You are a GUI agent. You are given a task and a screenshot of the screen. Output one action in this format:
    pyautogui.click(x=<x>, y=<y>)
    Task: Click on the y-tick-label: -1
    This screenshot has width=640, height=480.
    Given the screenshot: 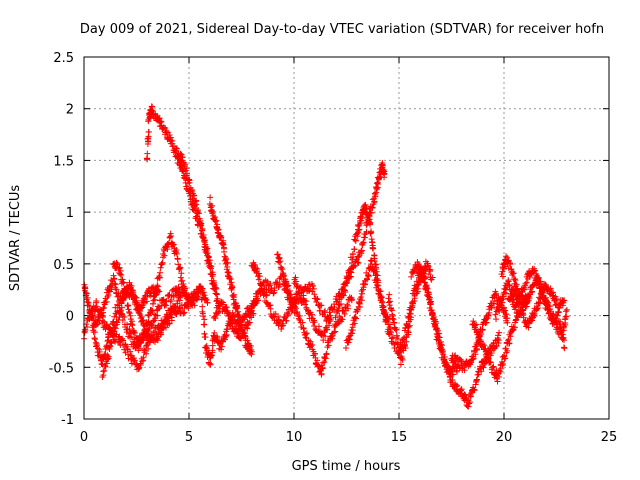 What is the action you would take?
    pyautogui.click(x=67, y=420)
    